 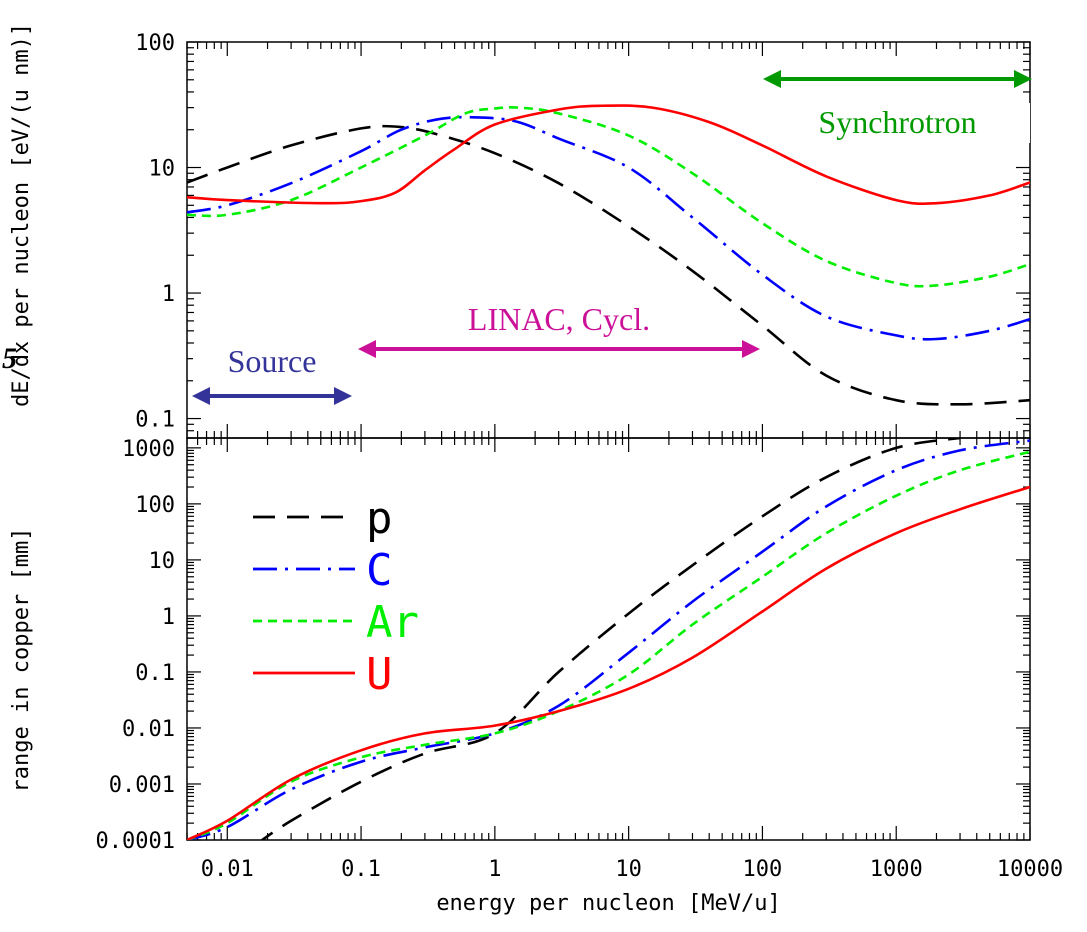 What do you see at coordinates (772, 79) in the screenshot?
I see `synchrotron-arrow-head-left` at bounding box center [772, 79].